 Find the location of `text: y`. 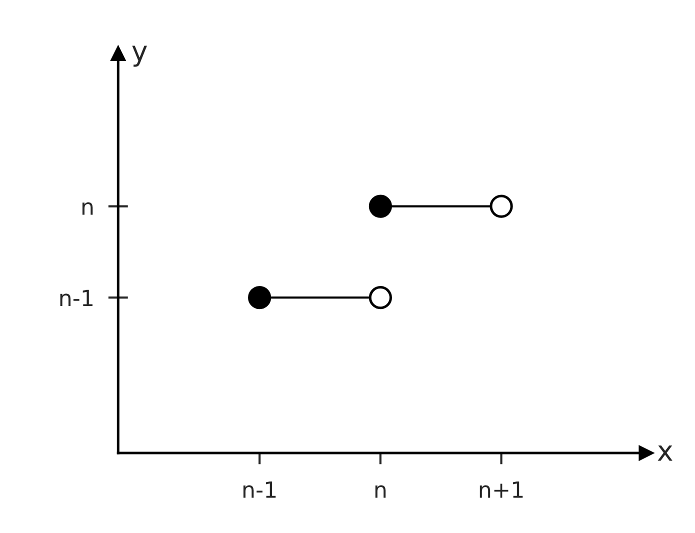

text: y is located at coordinates (139, 56).